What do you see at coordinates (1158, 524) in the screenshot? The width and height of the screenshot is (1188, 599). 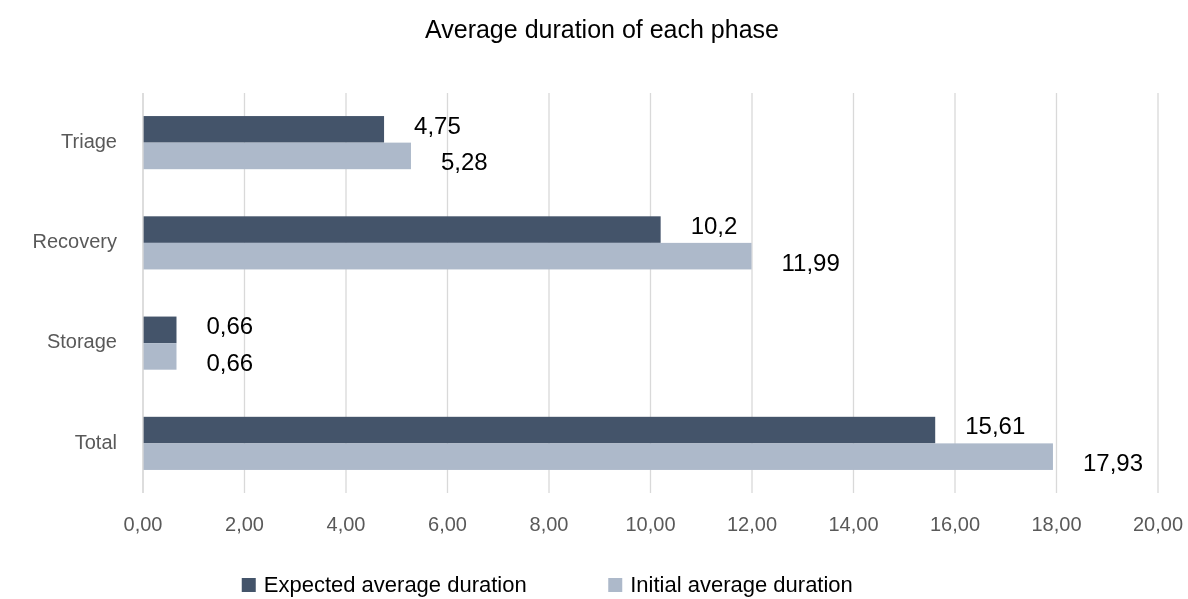 I see `x-tick-label: 20,00` at bounding box center [1158, 524].